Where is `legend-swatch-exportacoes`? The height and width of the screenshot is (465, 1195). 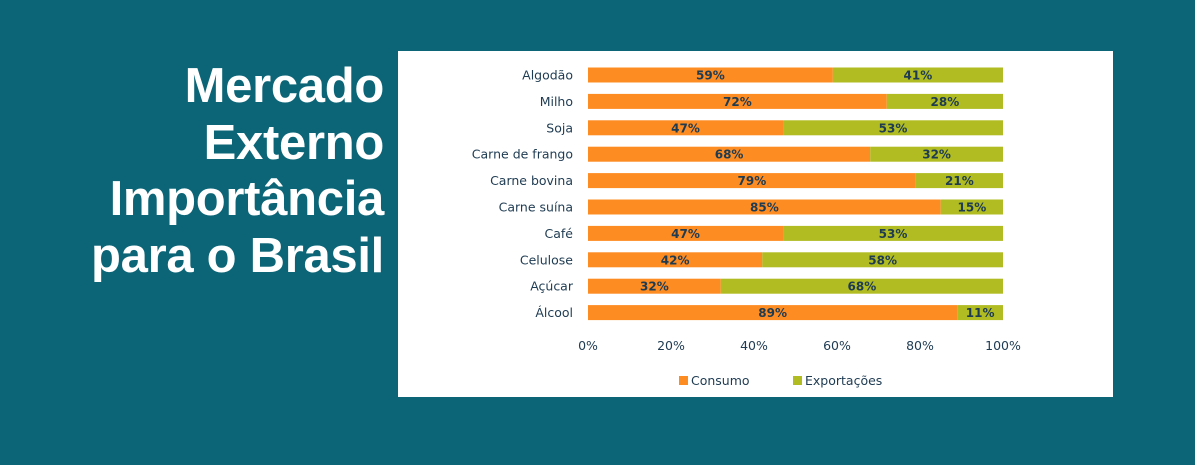 legend-swatch-exportacoes is located at coordinates (797, 380).